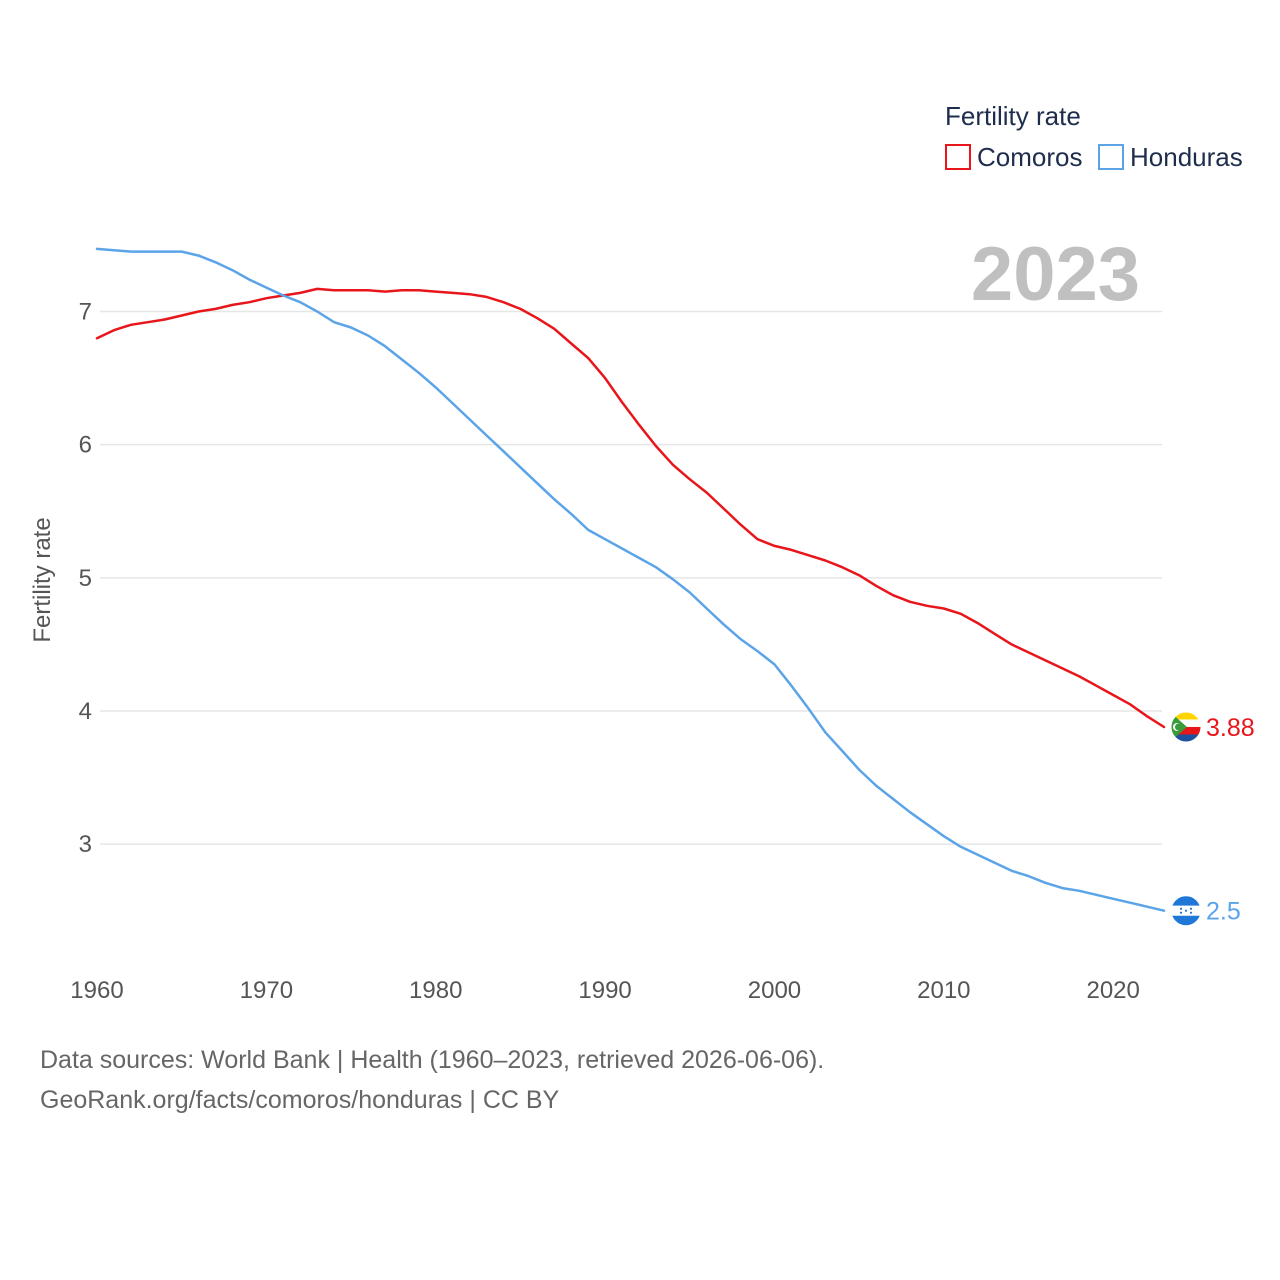 Image resolution: width=1280 pixels, height=1280 pixels. Describe the element at coordinates (1223, 912) in the screenshot. I see `end-value-label-honduras: 2.5` at that location.